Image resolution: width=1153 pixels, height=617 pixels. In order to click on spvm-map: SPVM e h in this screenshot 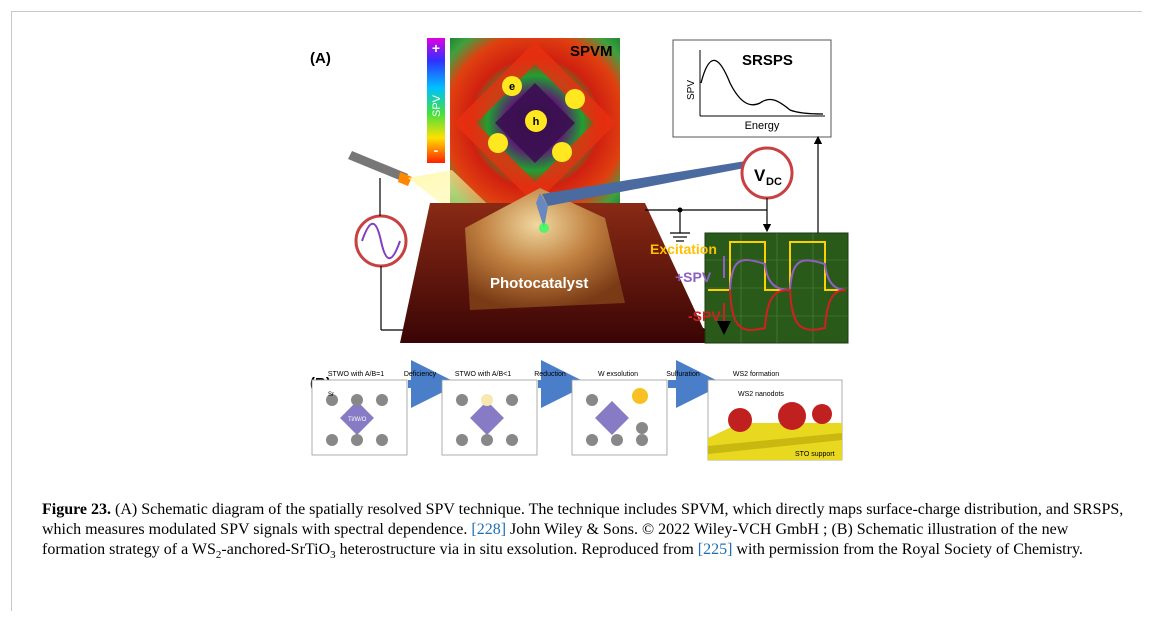, I will do `click(535, 123)`.